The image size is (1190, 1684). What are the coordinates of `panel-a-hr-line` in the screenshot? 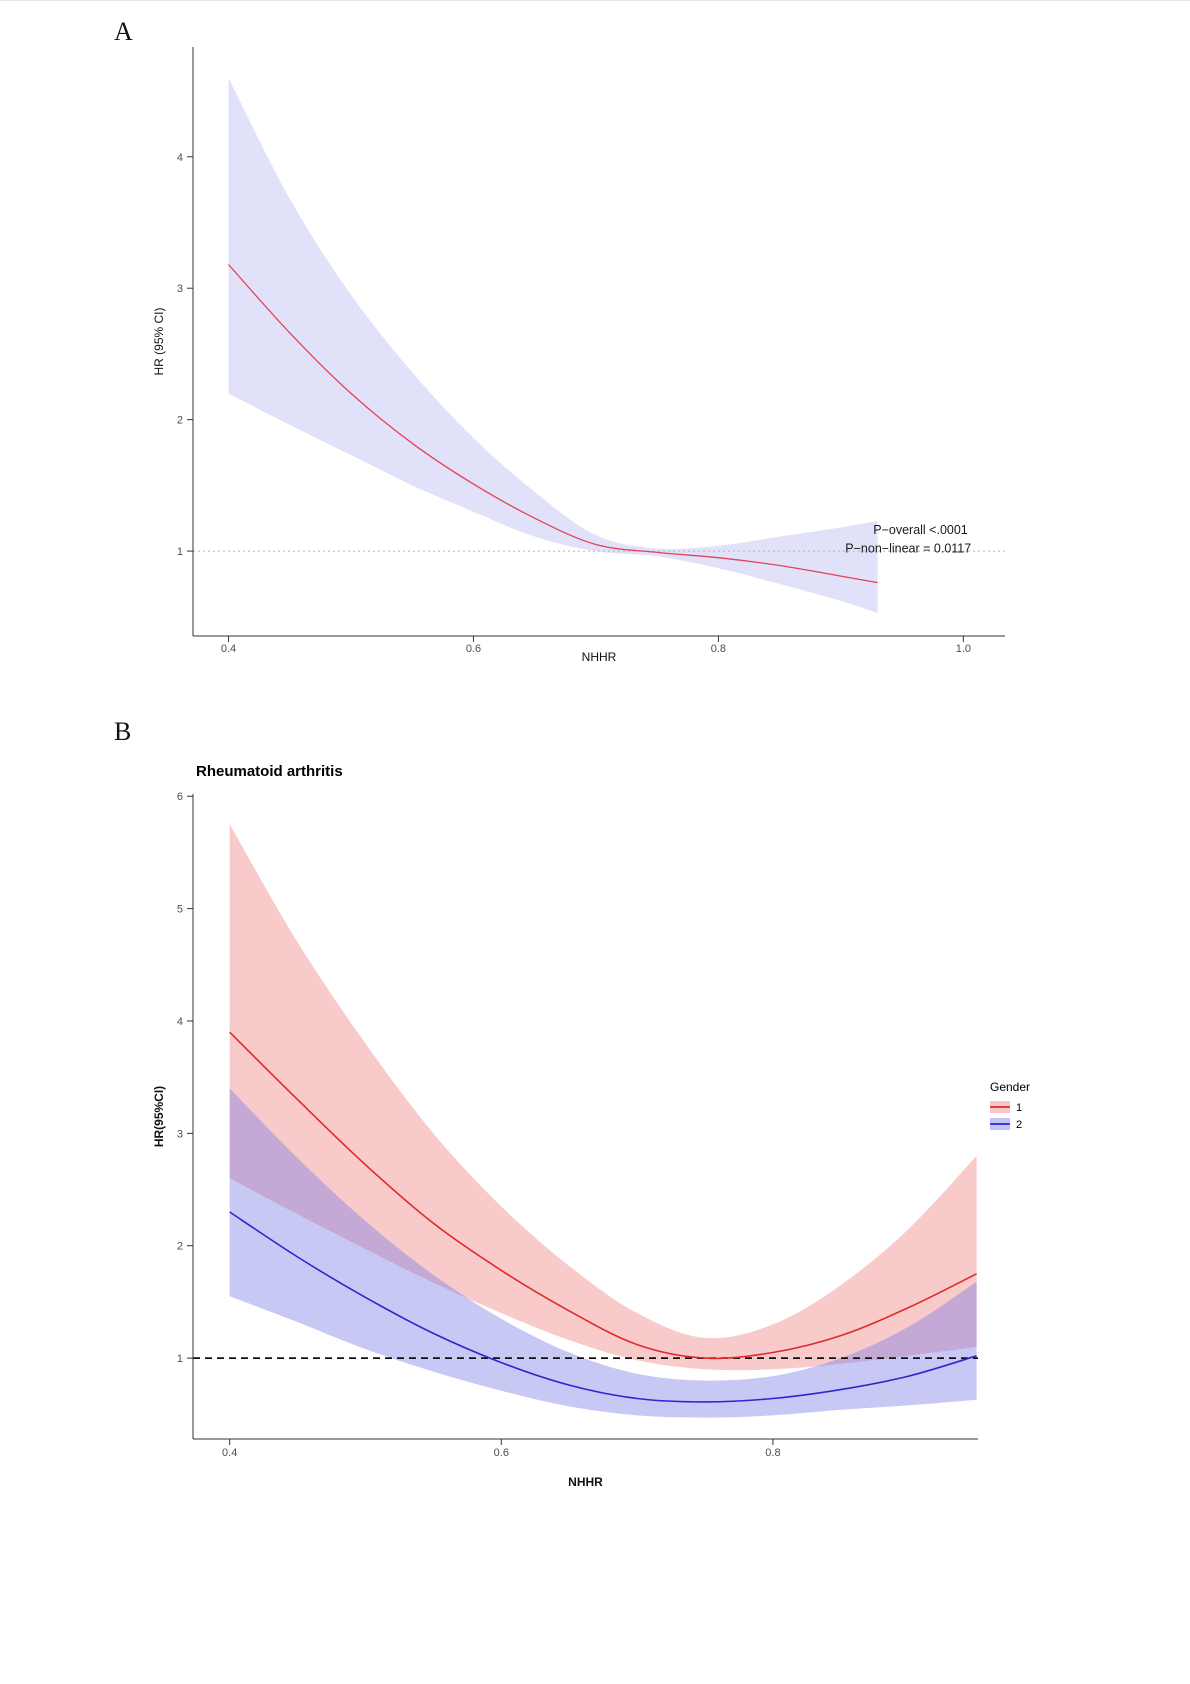 It's located at (553, 424).